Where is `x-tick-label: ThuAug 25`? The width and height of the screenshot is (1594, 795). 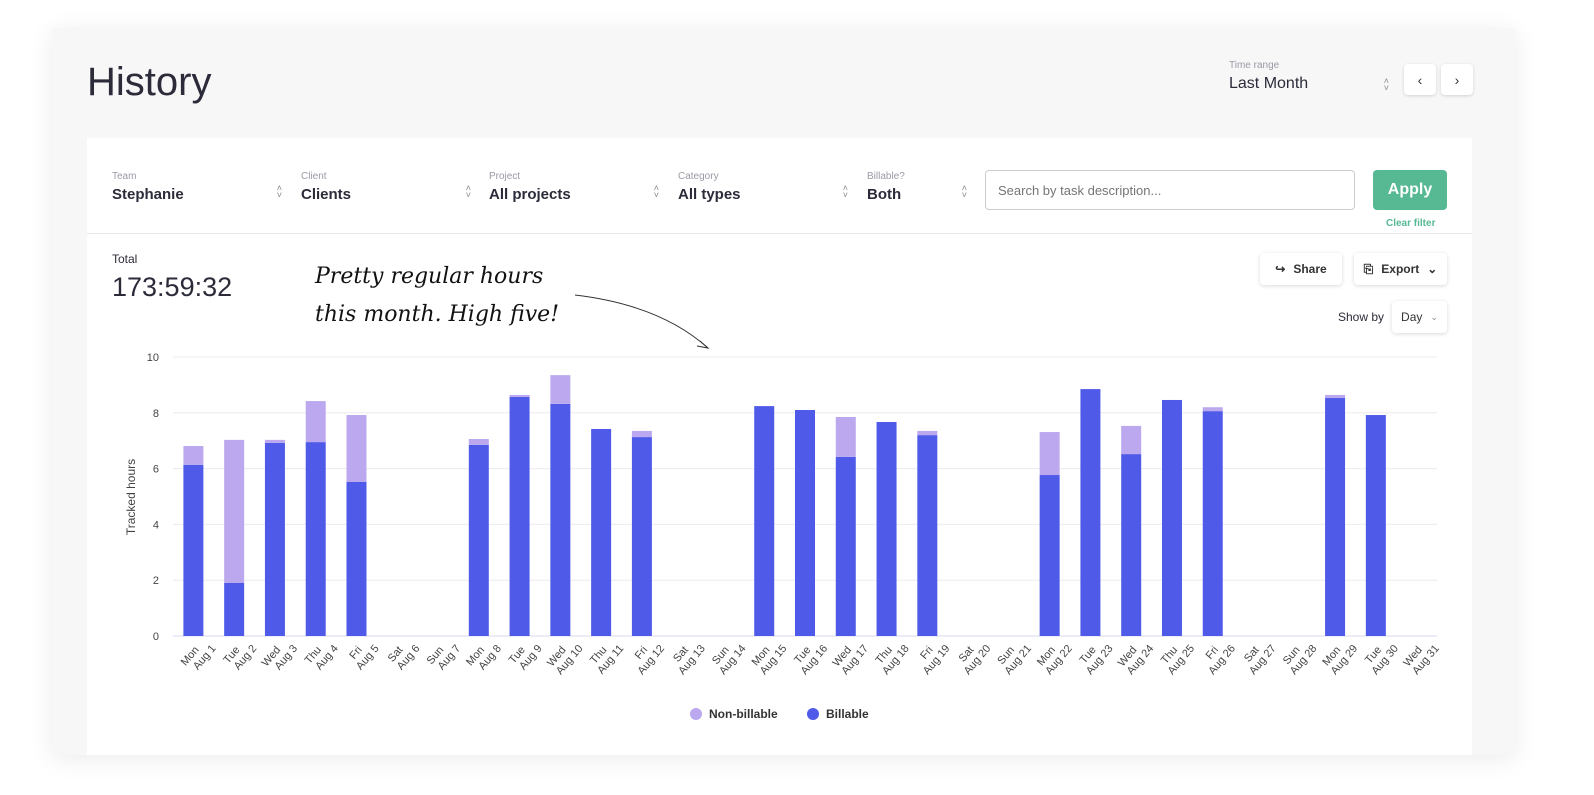 x-tick-label: ThuAug 25 is located at coordinates (1176, 656).